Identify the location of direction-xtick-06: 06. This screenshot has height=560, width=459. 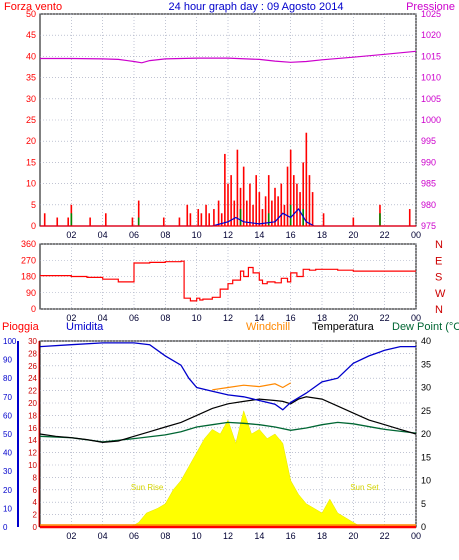
(134, 318).